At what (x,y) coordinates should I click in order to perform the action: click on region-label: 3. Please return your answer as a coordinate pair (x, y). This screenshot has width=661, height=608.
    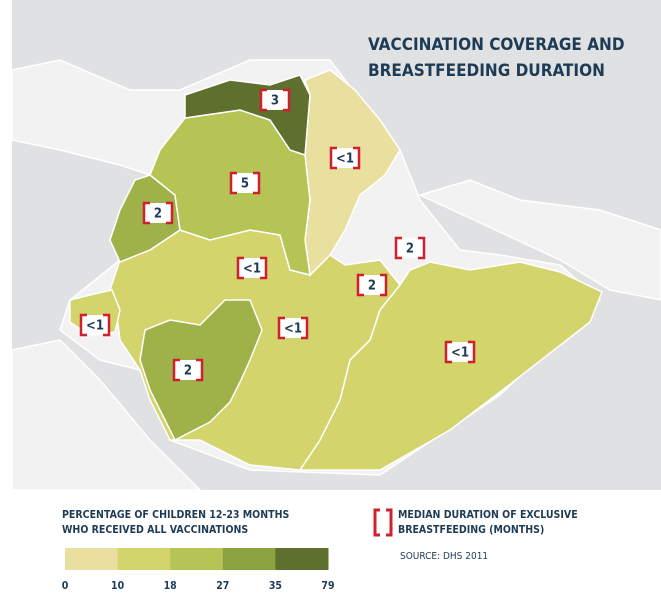
    Looking at the image, I should click on (275, 101).